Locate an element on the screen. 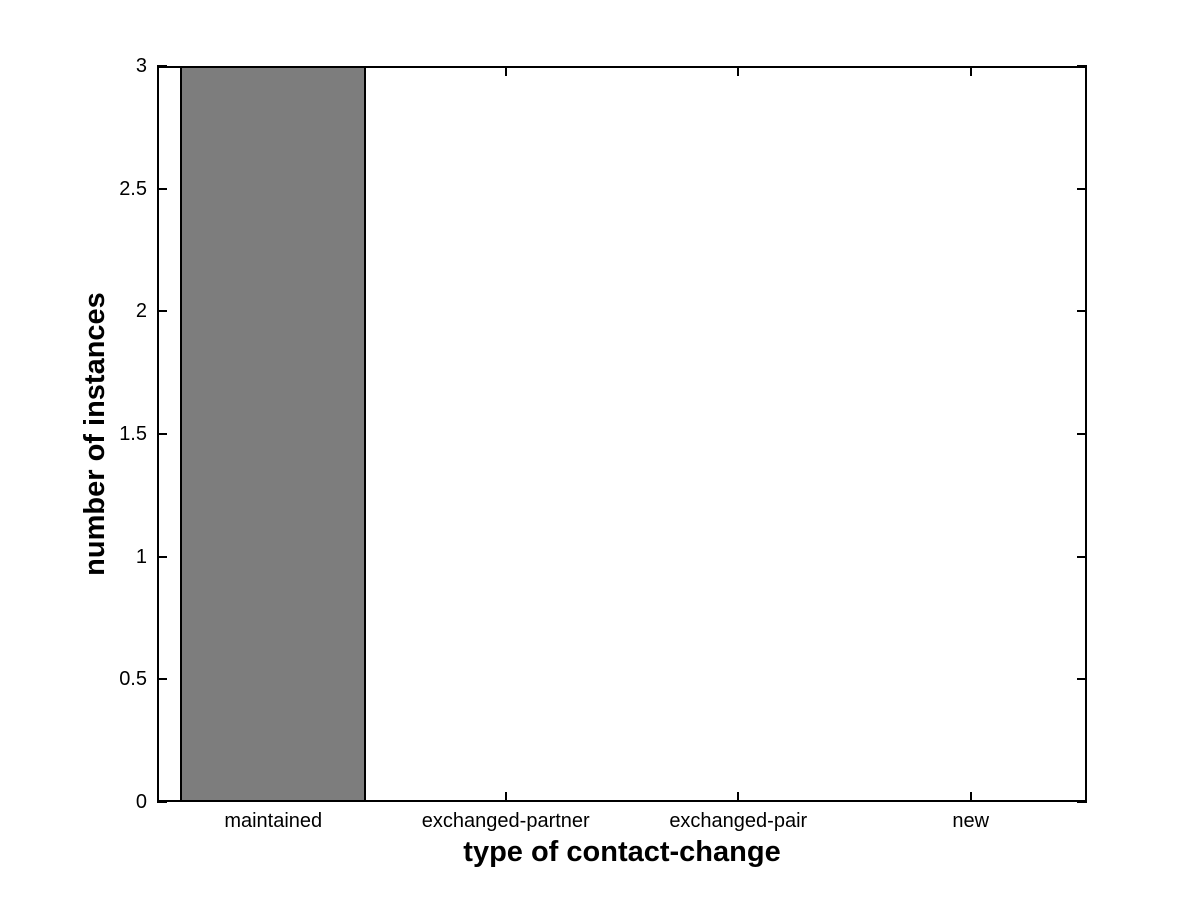  x-tick-label: exchanged-partner is located at coordinates (505, 821).